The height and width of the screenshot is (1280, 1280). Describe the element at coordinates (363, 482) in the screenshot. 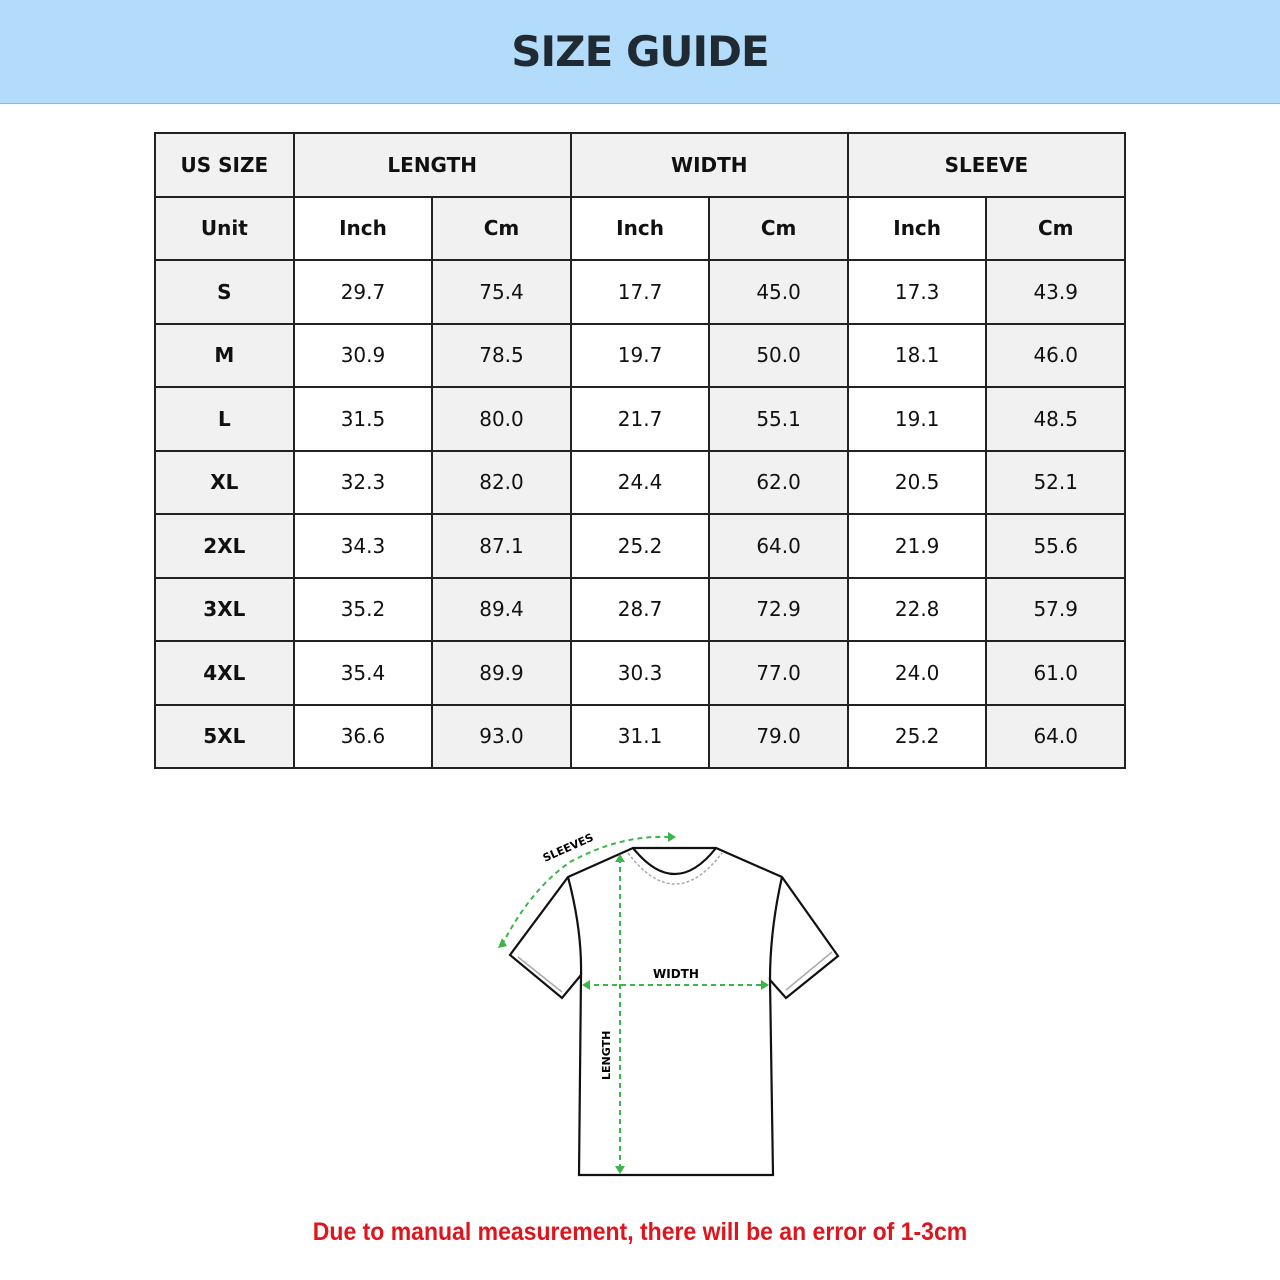

I see `measurement-cell: 32.3` at that location.